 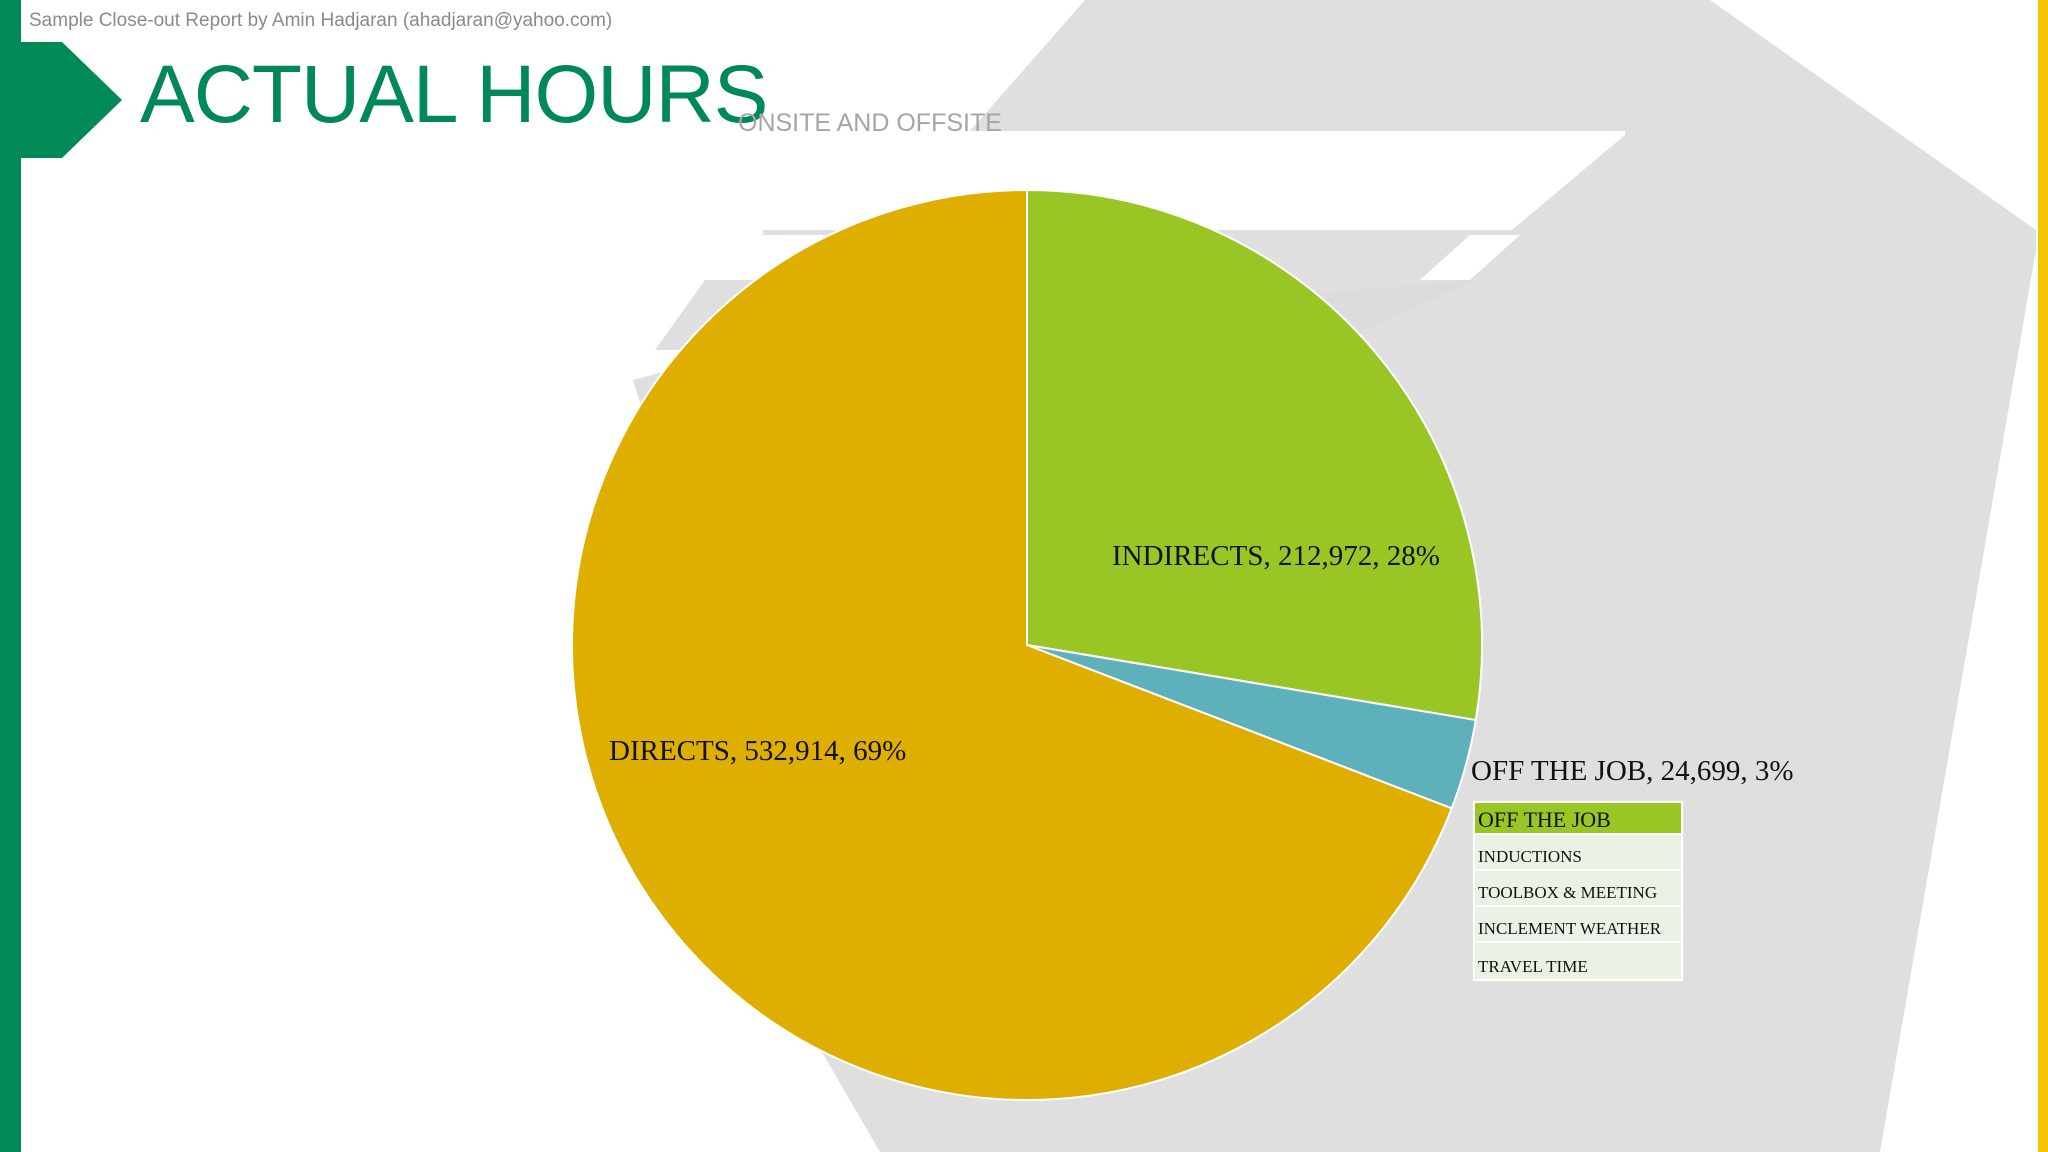 I want to click on page-subtitle: ONSITE AND OFFSITE, so click(x=870, y=123).